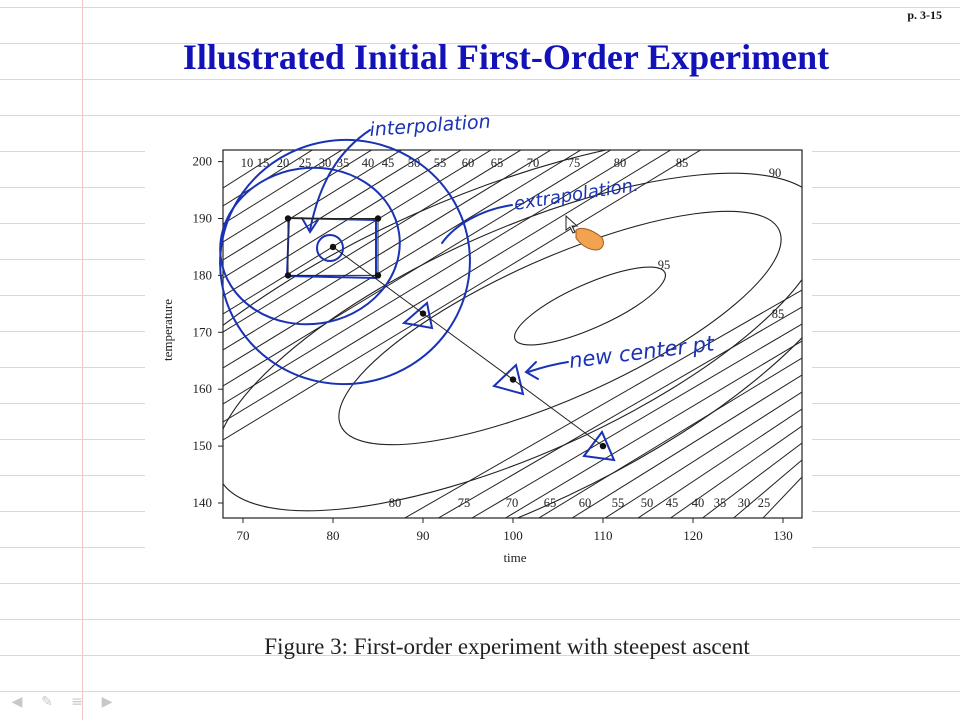 The image size is (960, 720). What do you see at coordinates (47, 702) in the screenshot?
I see `pen-icon: ✎` at bounding box center [47, 702].